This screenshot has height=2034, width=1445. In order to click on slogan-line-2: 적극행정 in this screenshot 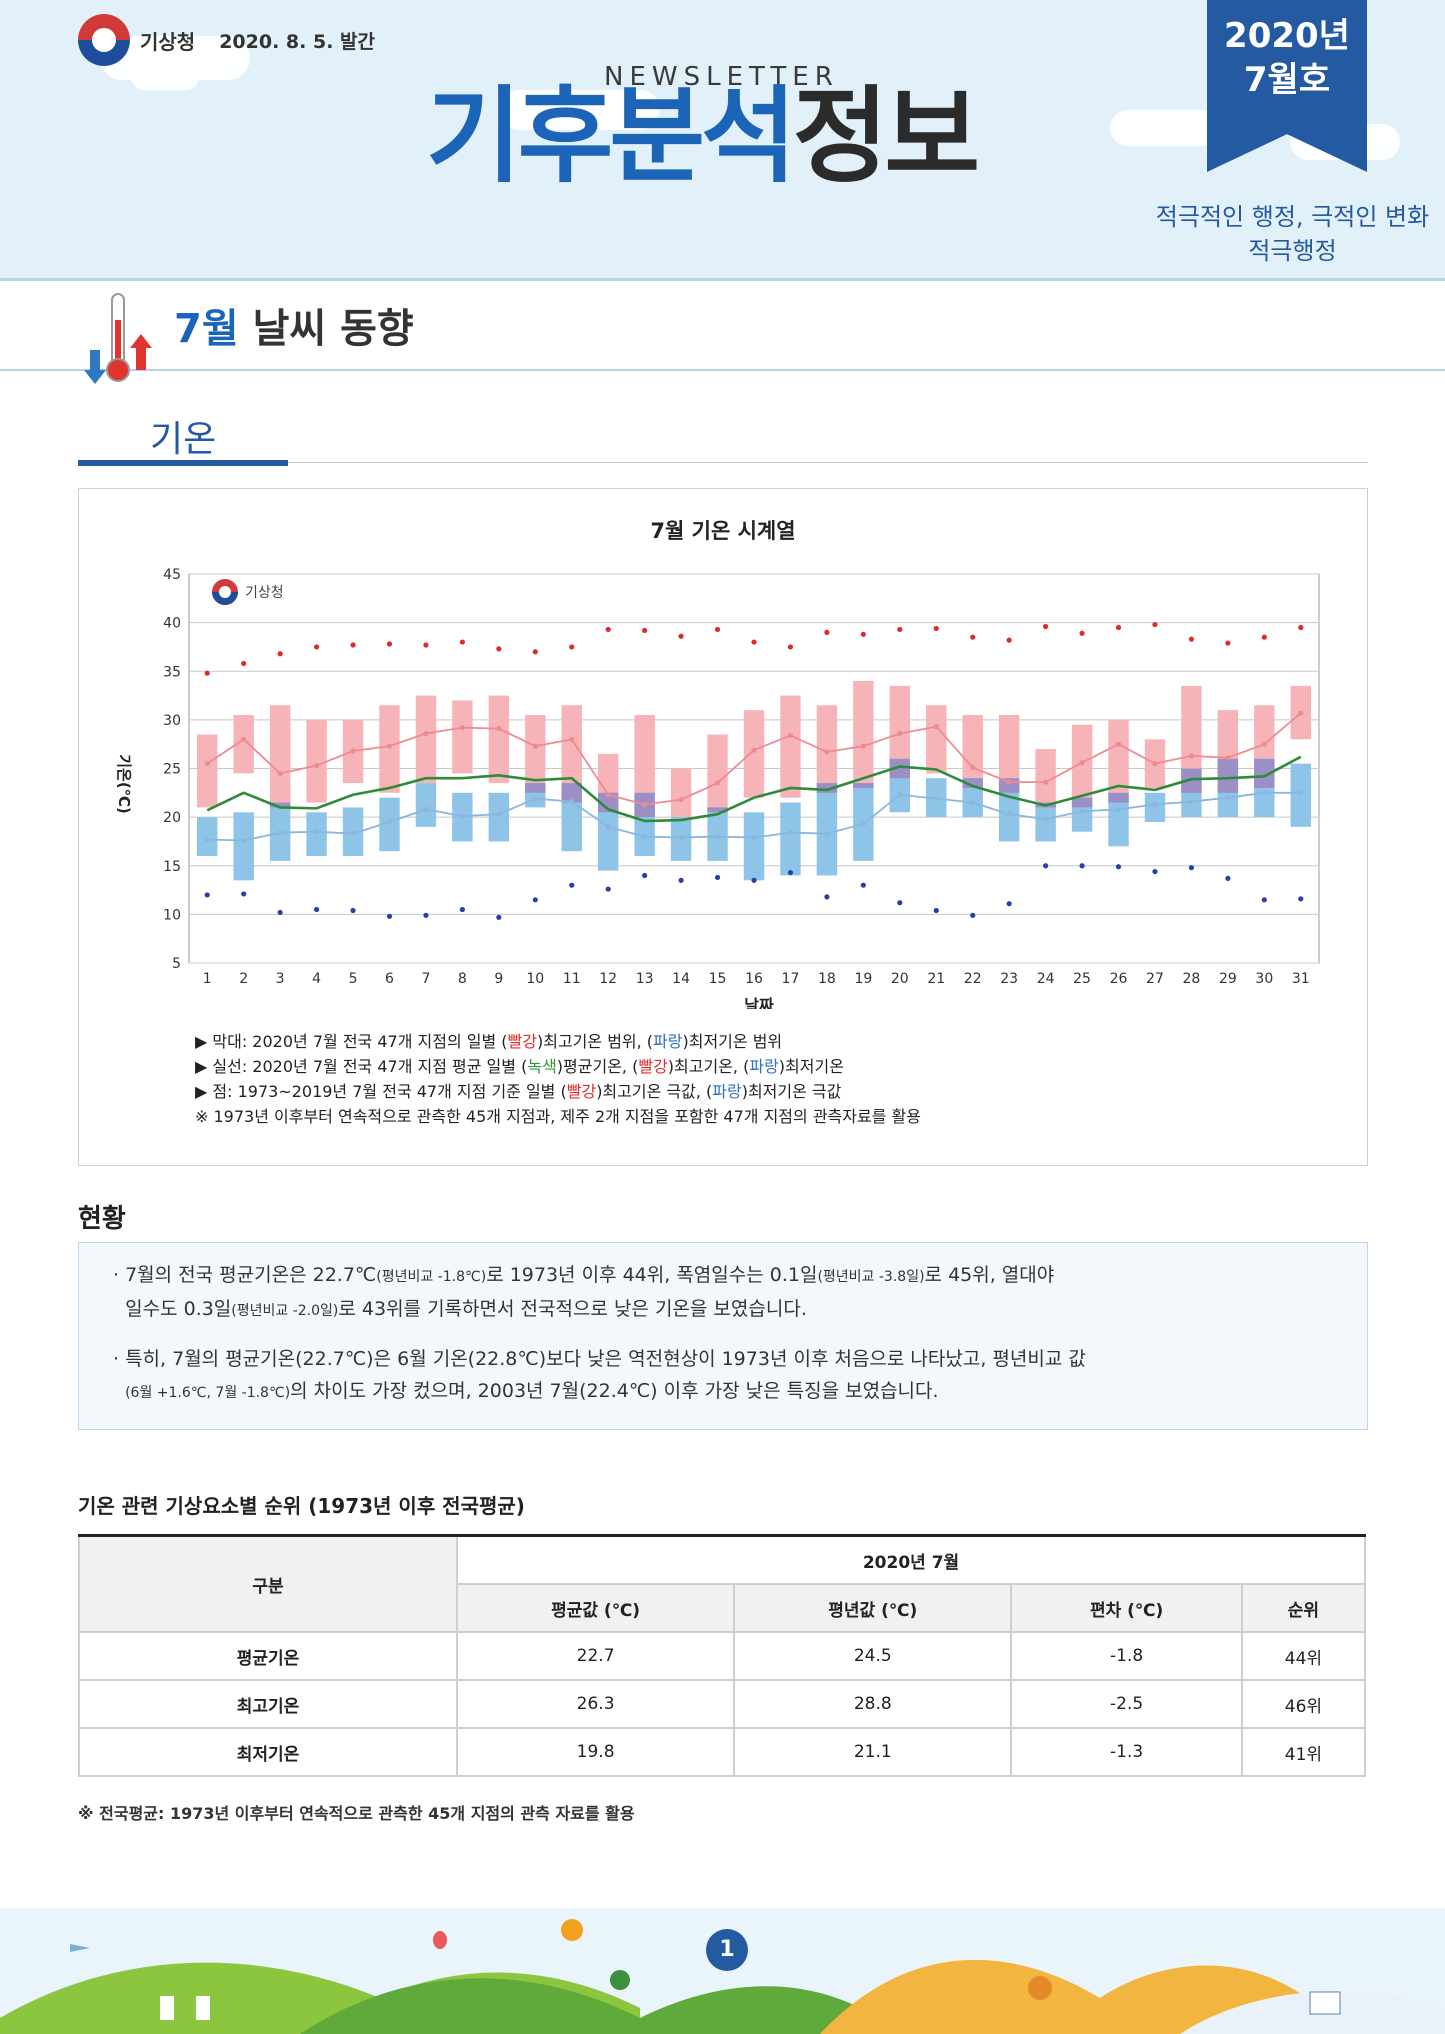, I will do `click(1292, 251)`.